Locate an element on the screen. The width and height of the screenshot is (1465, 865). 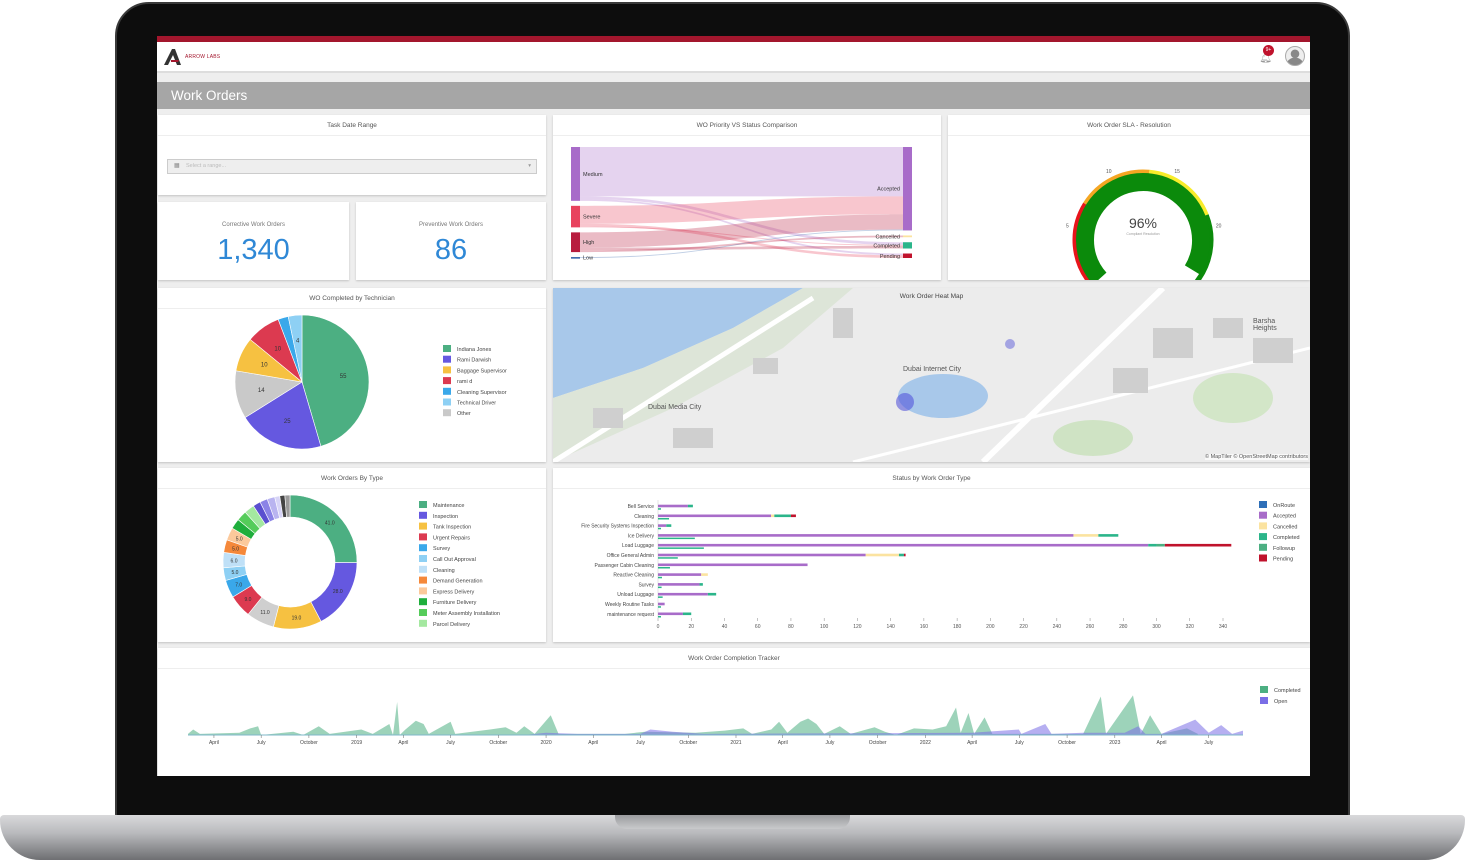
legend-label: Parcel Delivery is located at coordinates (451, 625).